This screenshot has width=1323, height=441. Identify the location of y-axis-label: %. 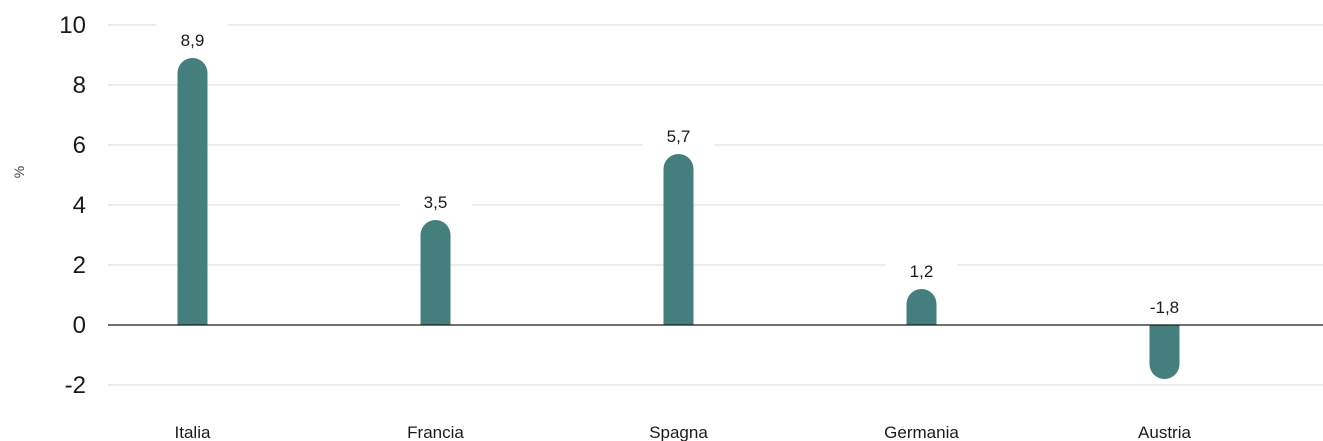
(19, 172).